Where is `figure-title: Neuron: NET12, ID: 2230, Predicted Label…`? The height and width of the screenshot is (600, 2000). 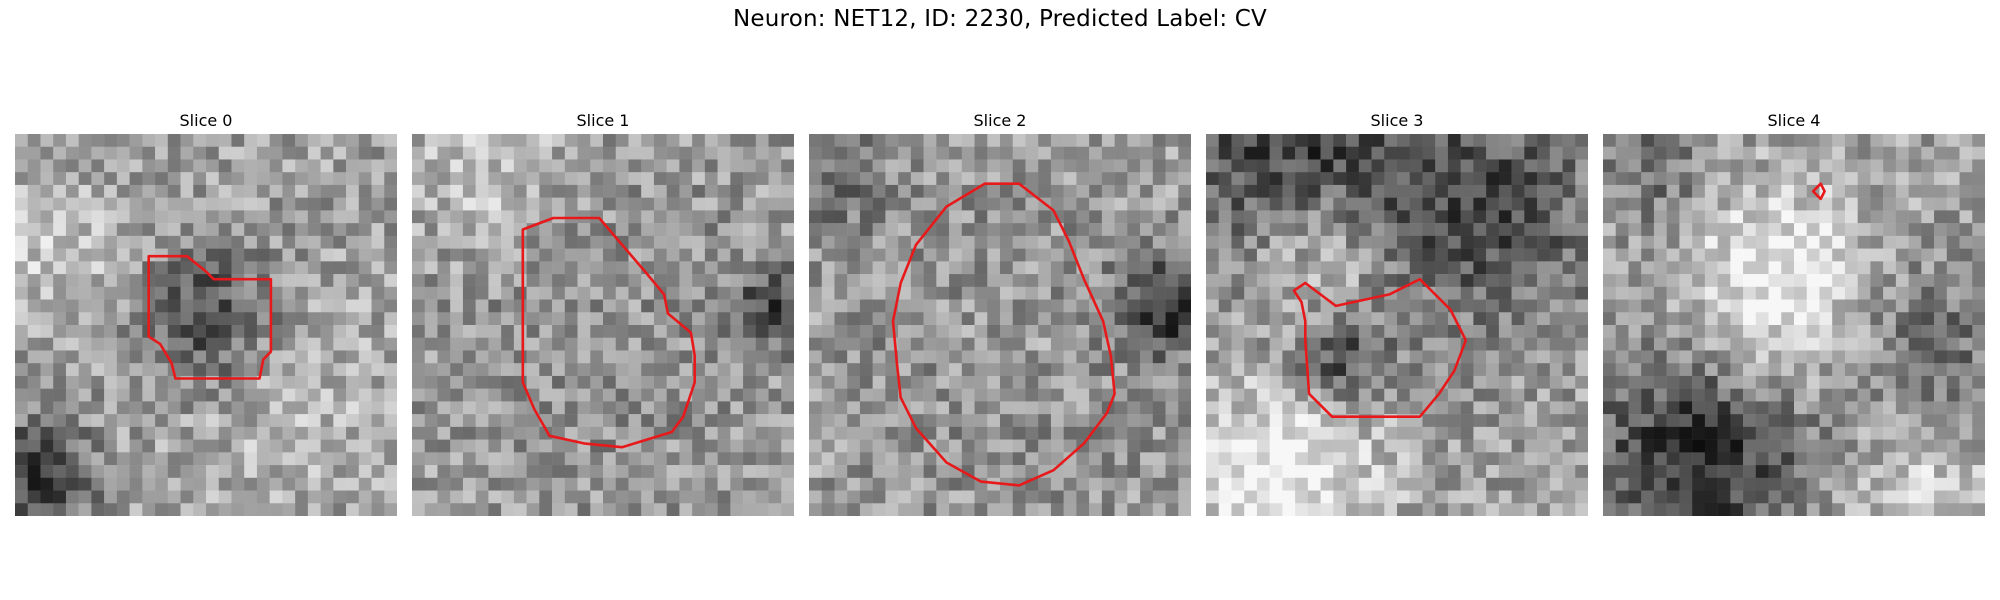
figure-title: Neuron: NET12, ID: 2230, Predicted Label… is located at coordinates (1000, 19).